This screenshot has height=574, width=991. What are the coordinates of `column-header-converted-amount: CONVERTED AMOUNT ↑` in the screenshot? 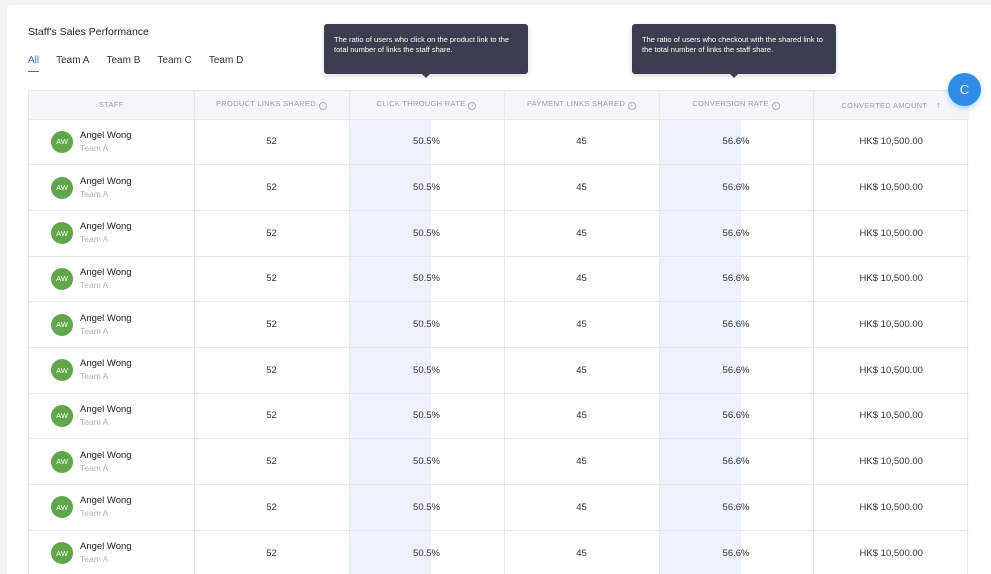 It's located at (891, 105).